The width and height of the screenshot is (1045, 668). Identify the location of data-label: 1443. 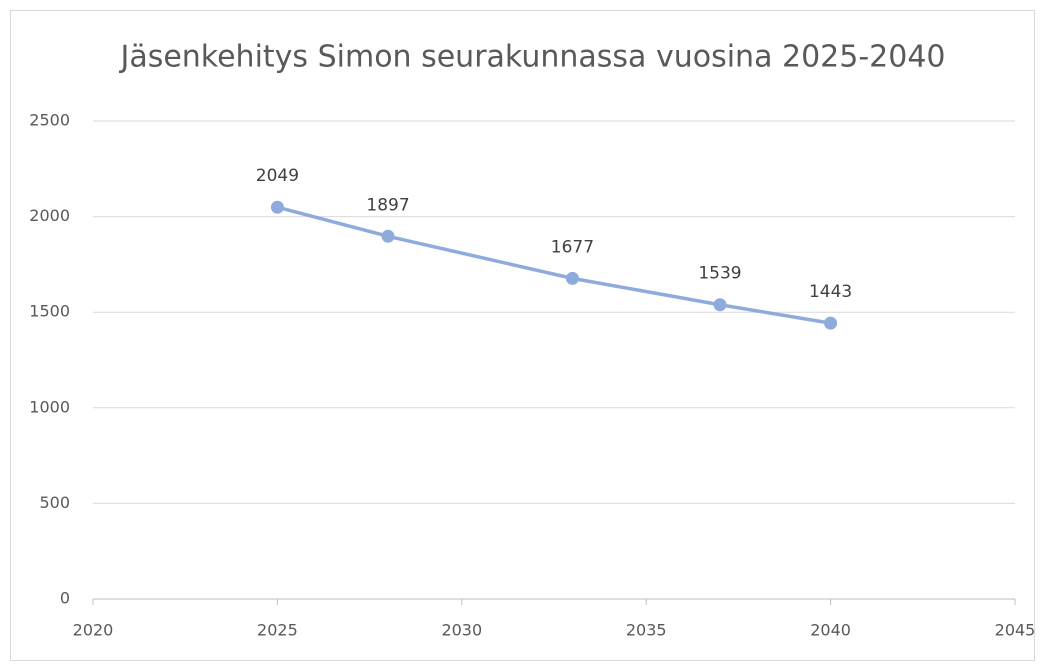
(830, 292).